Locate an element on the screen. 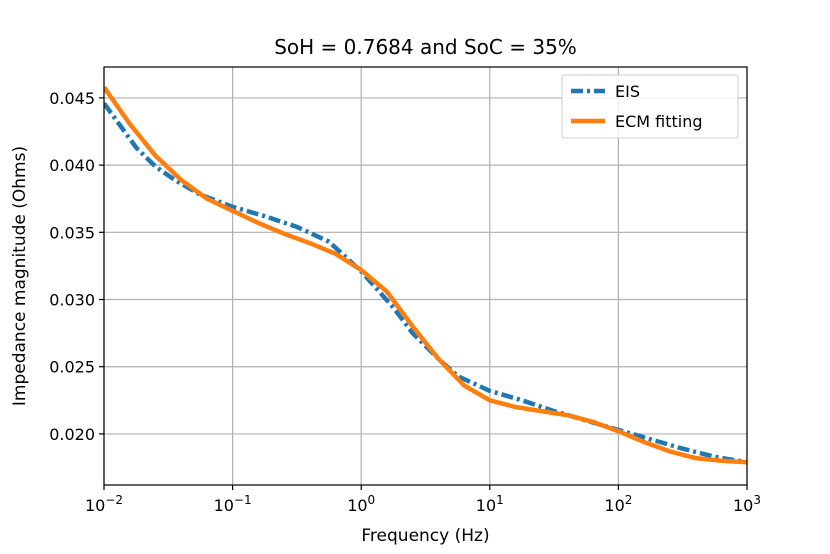 This screenshot has width=830, height=554. x-tick-label: 10³ is located at coordinates (747, 504).